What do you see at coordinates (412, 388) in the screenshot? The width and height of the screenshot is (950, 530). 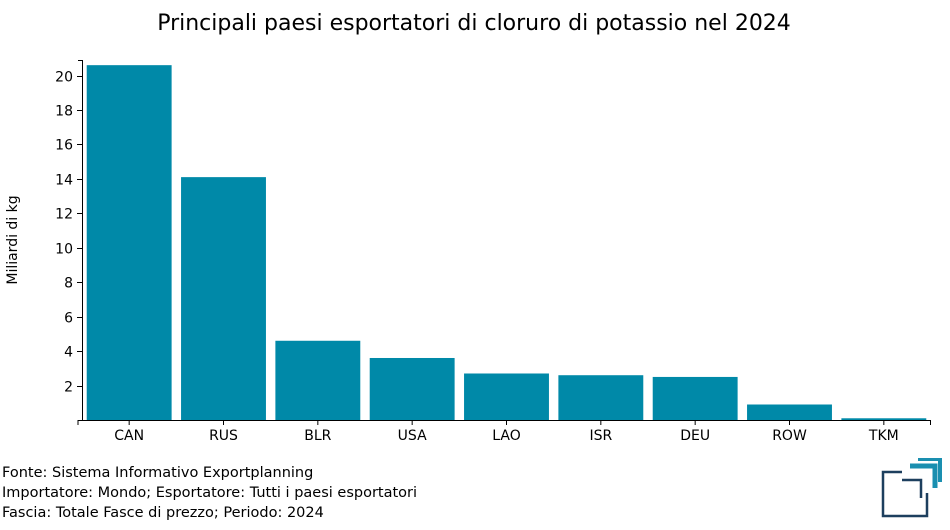 I see `bar-usa` at bounding box center [412, 388].